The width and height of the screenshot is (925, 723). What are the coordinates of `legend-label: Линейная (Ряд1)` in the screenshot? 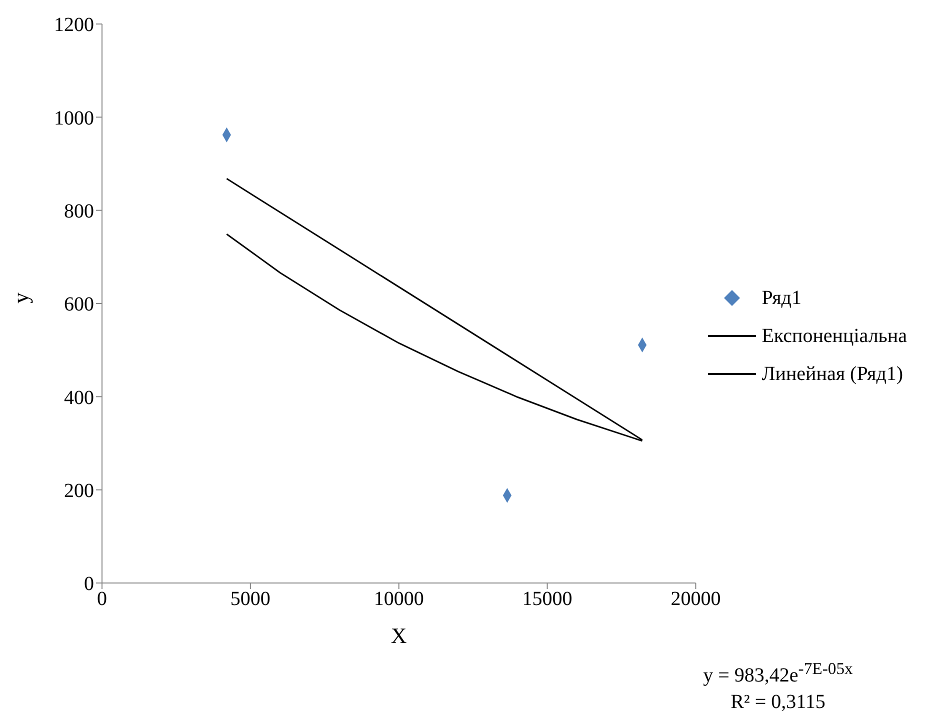 It's located at (833, 374).